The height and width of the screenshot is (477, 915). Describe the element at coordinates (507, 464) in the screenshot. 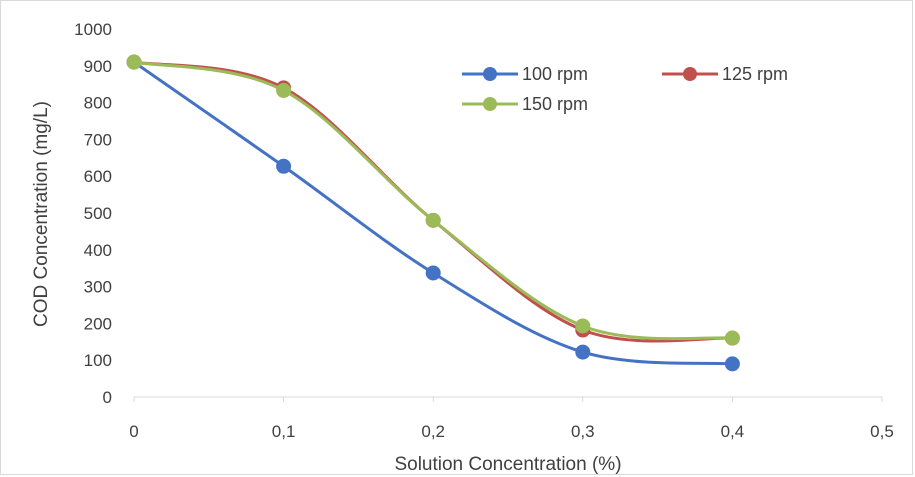

I see `x-axis-title: Solution Concentration (%)` at that location.